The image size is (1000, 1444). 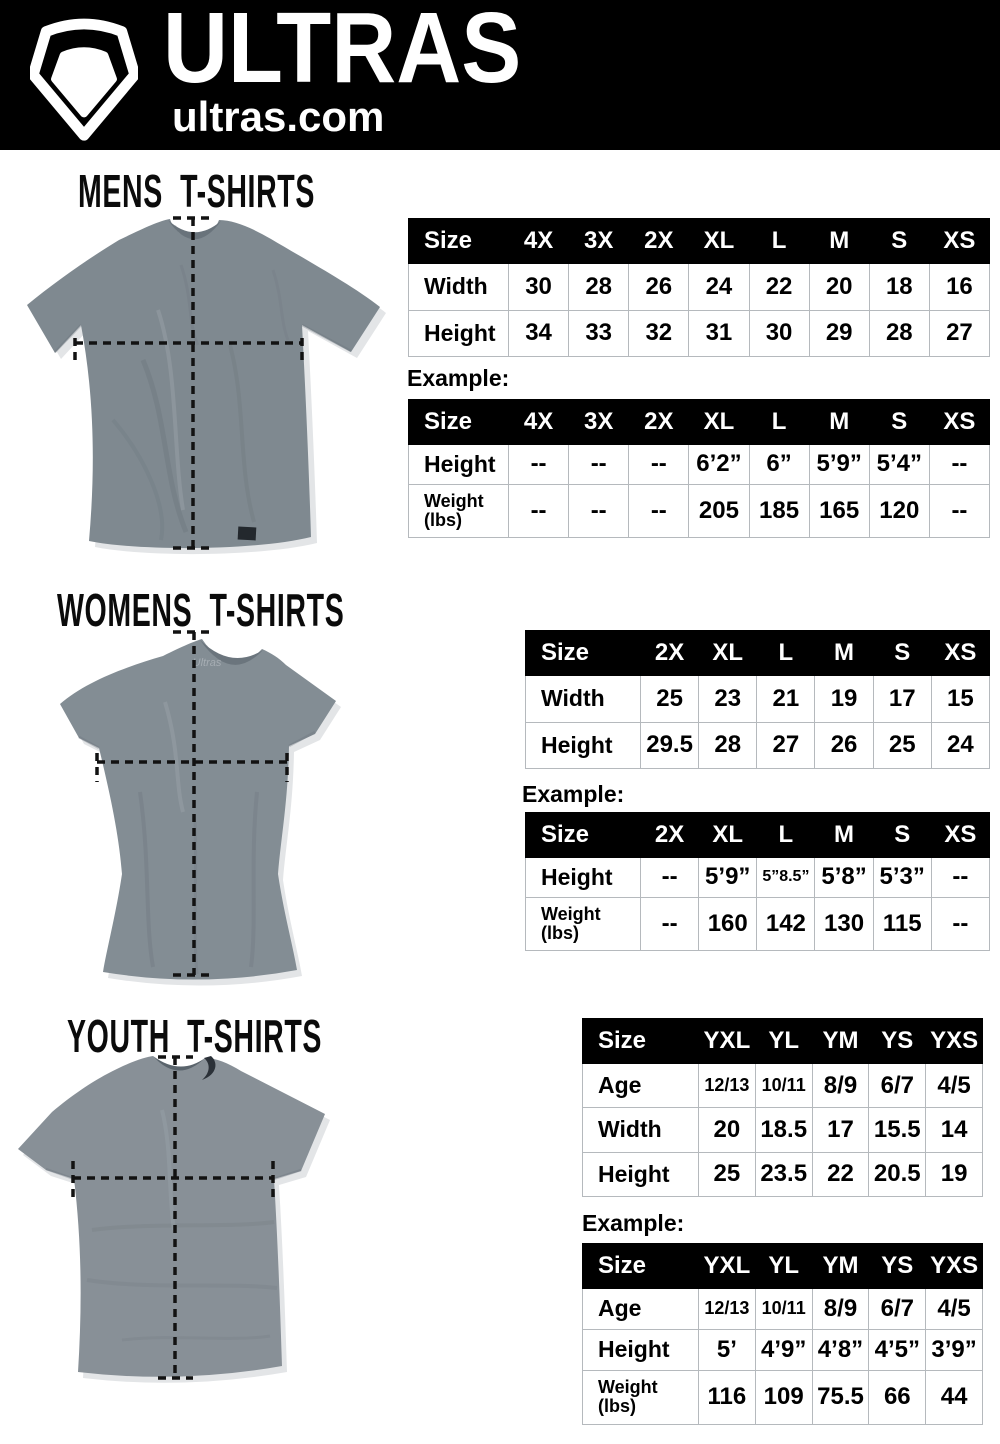 I want to click on size-value: 29, so click(x=839, y=333).